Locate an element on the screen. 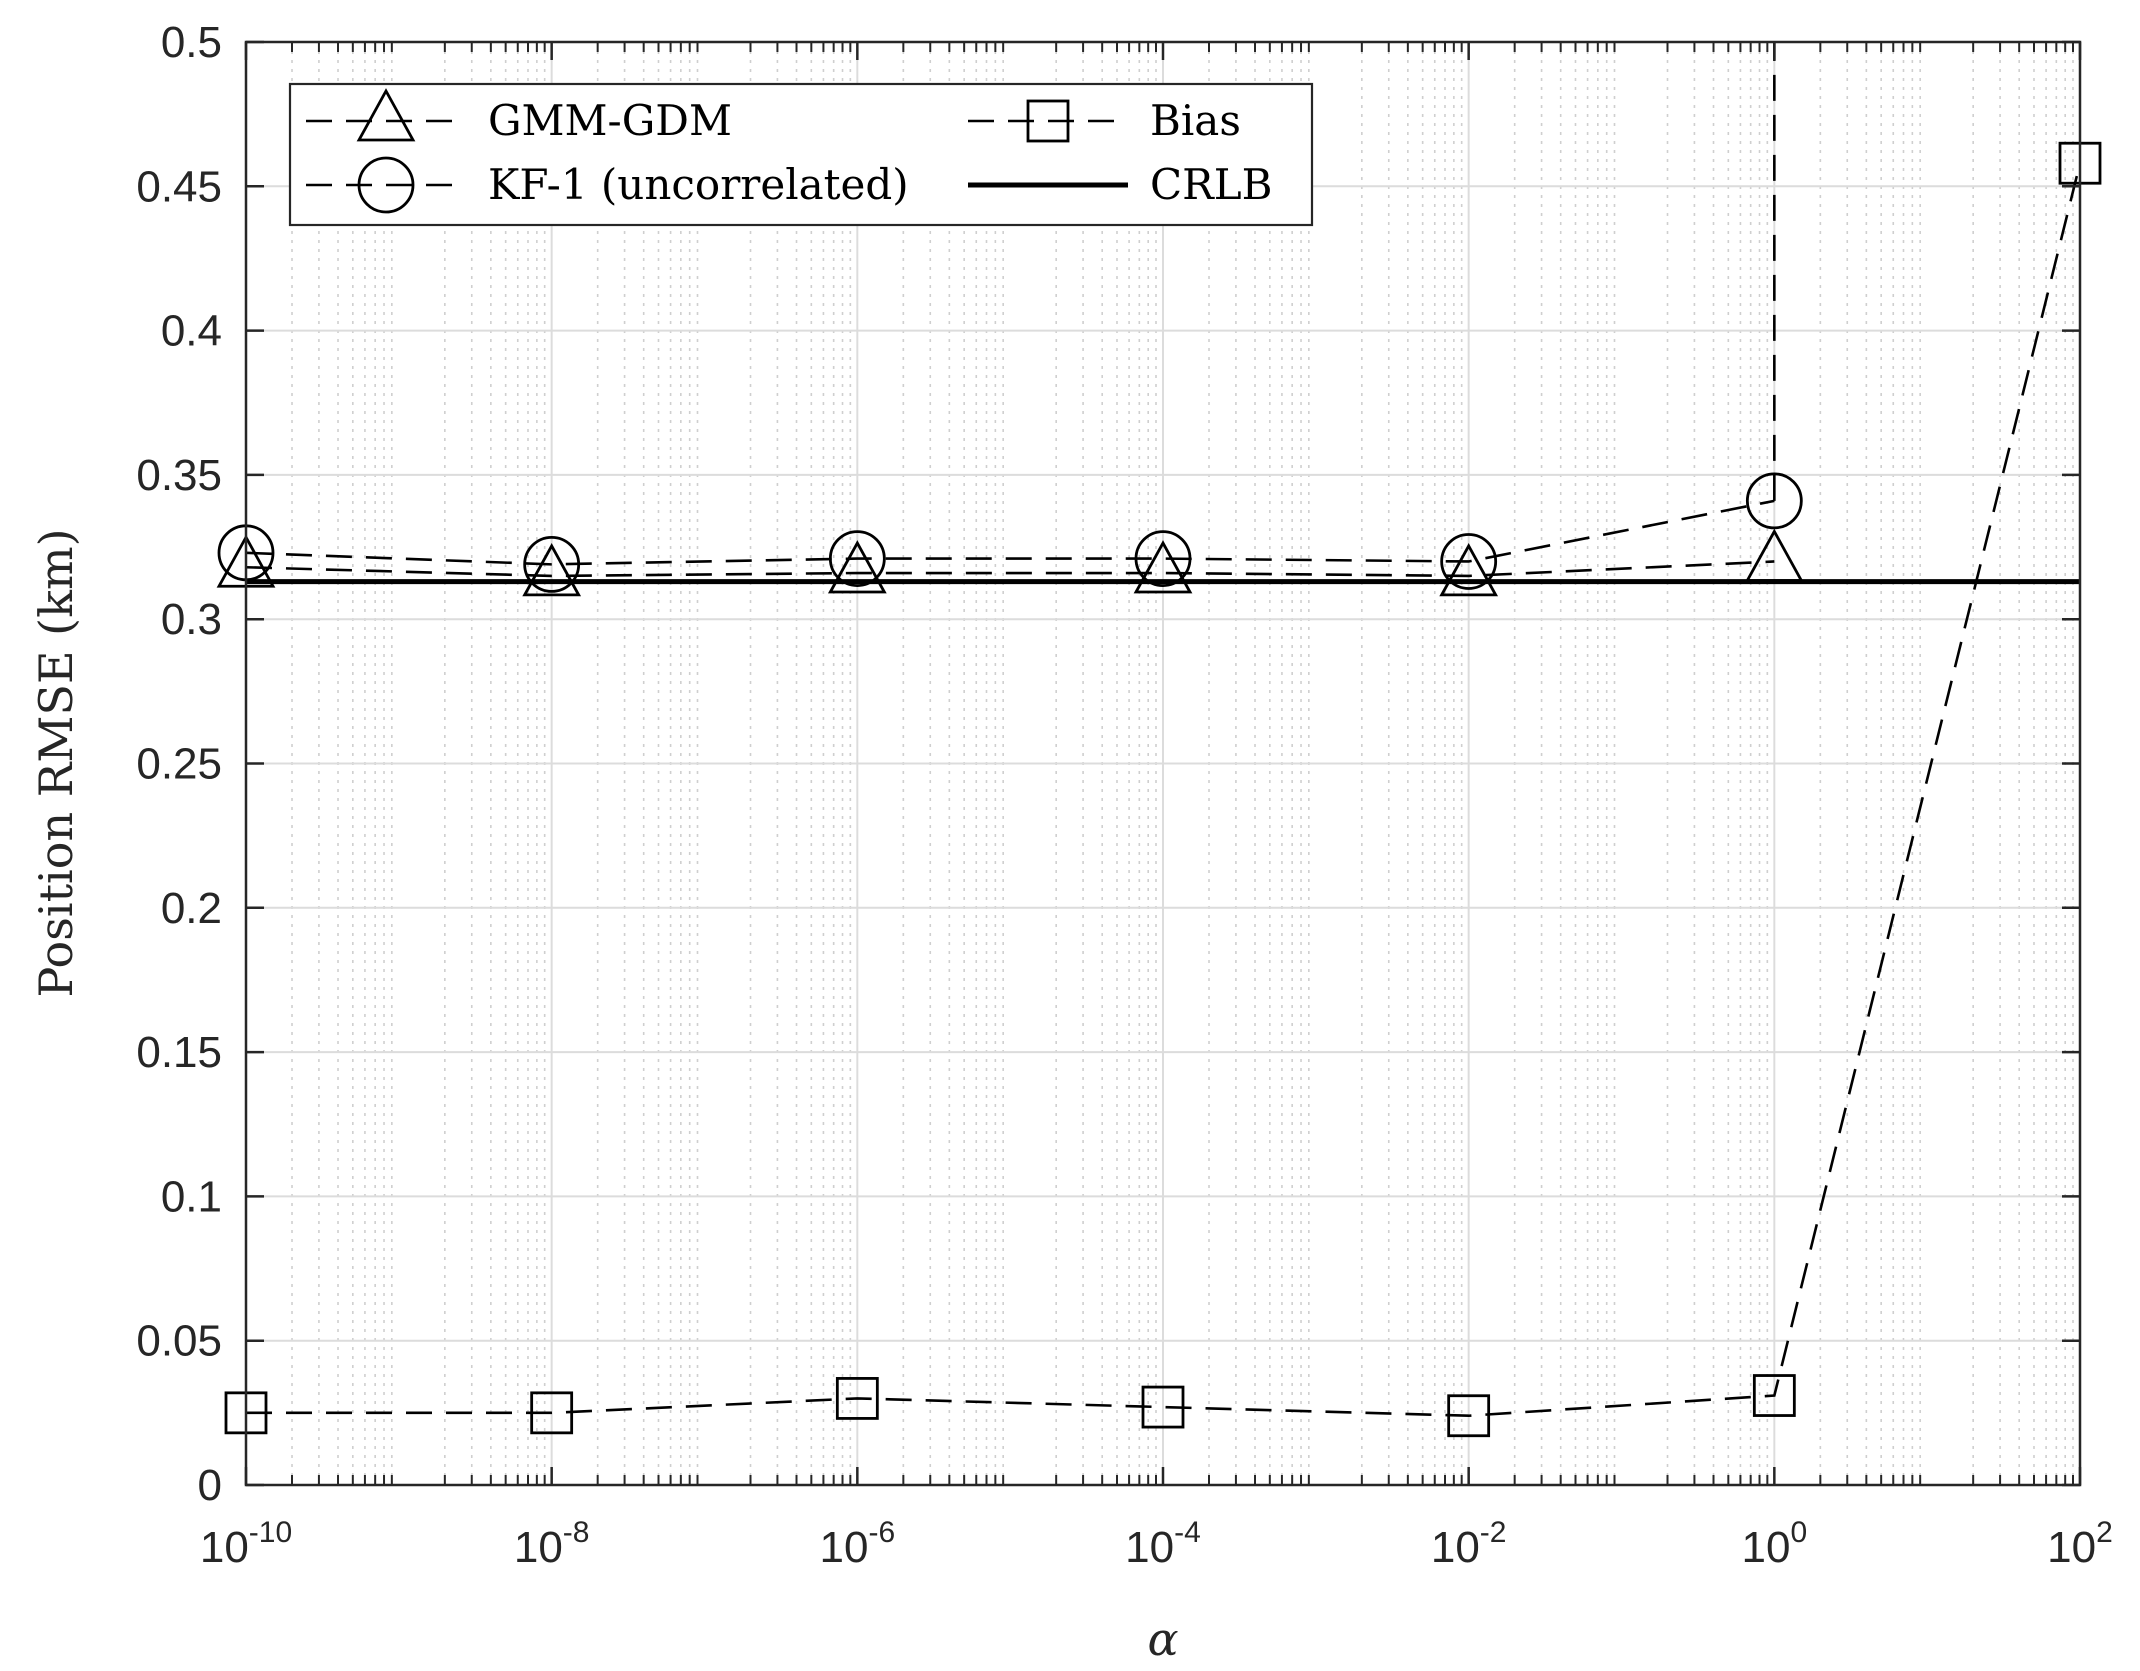 This screenshot has height=1671, width=2140. x-tick-label: 10⁻⁸ is located at coordinates (552, 1544).